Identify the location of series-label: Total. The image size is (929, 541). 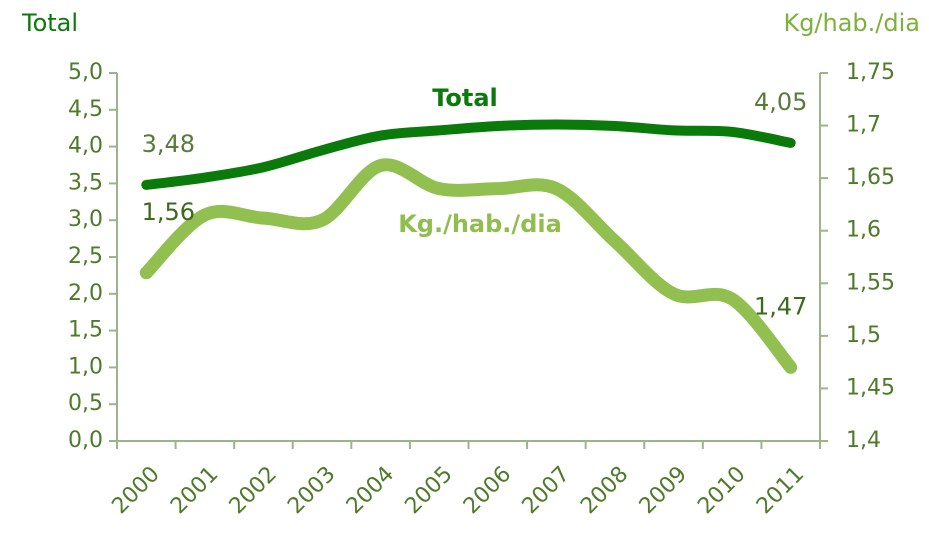
(465, 98).